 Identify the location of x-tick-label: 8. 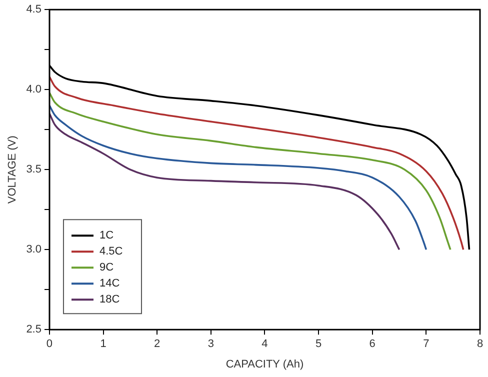
(480, 344).